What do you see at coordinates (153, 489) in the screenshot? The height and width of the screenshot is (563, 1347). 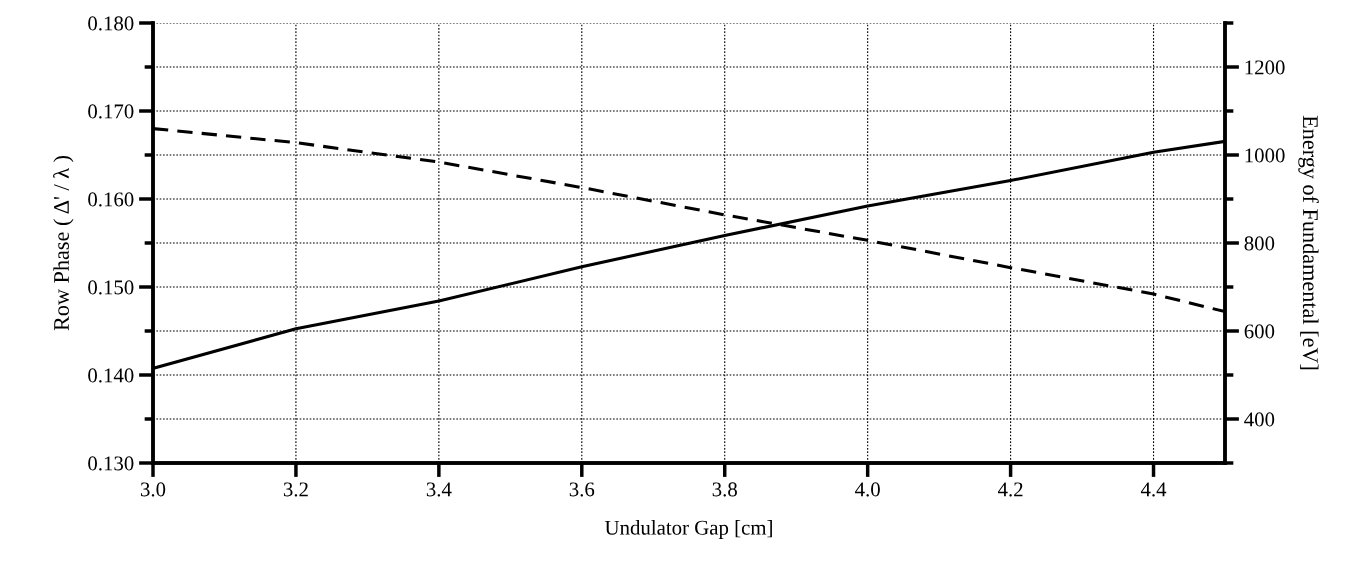 I see `x-tick-label: 3.0` at bounding box center [153, 489].